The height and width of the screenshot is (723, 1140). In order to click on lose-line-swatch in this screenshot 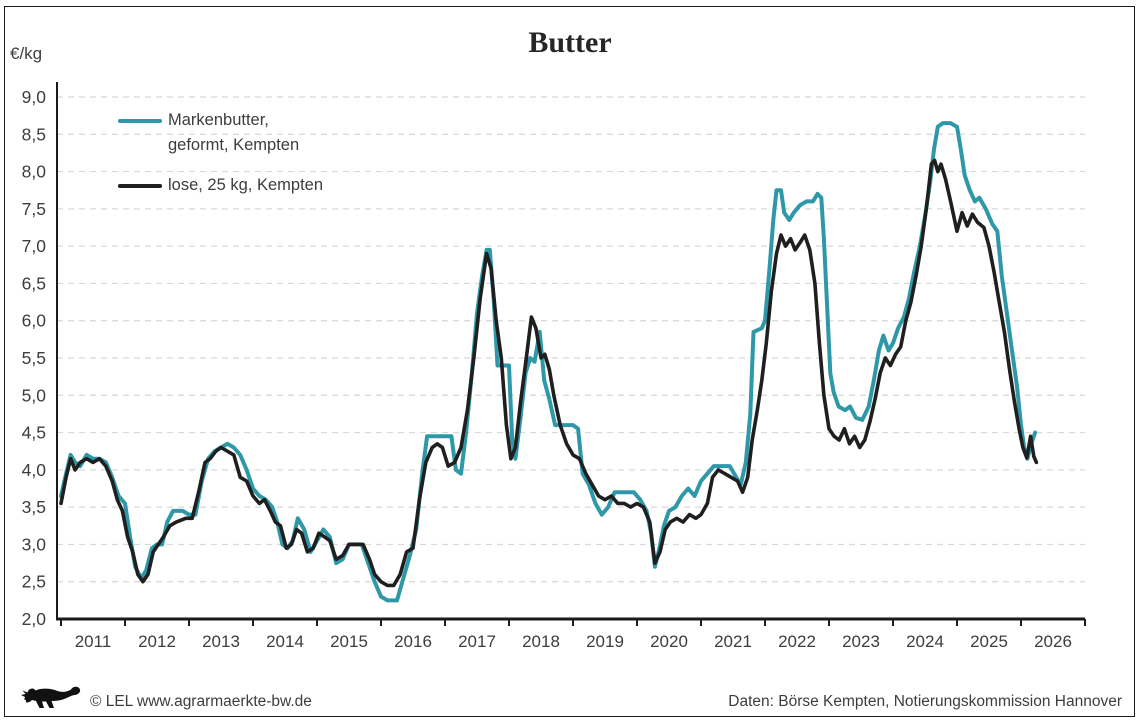, I will do `click(140, 186)`.